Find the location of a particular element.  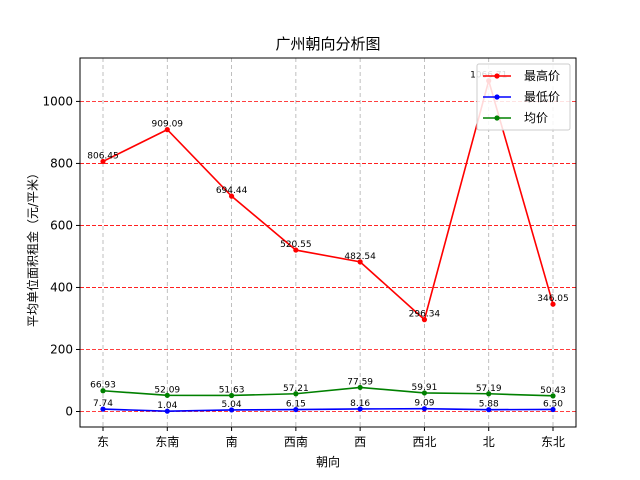

x-tick-label: 南 is located at coordinates (232, 441).